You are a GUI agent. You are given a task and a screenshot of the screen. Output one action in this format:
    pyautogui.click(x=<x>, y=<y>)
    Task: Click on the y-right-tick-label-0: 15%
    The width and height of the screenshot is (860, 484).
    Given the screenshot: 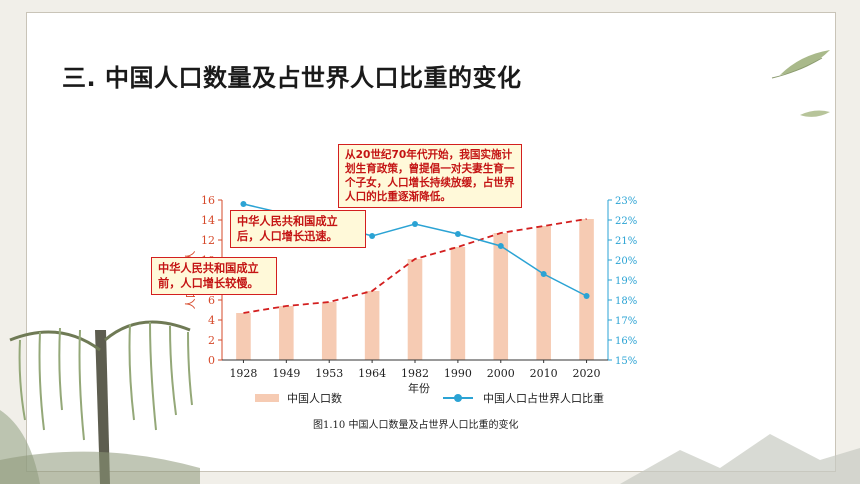 What is the action you would take?
    pyautogui.click(x=626, y=361)
    